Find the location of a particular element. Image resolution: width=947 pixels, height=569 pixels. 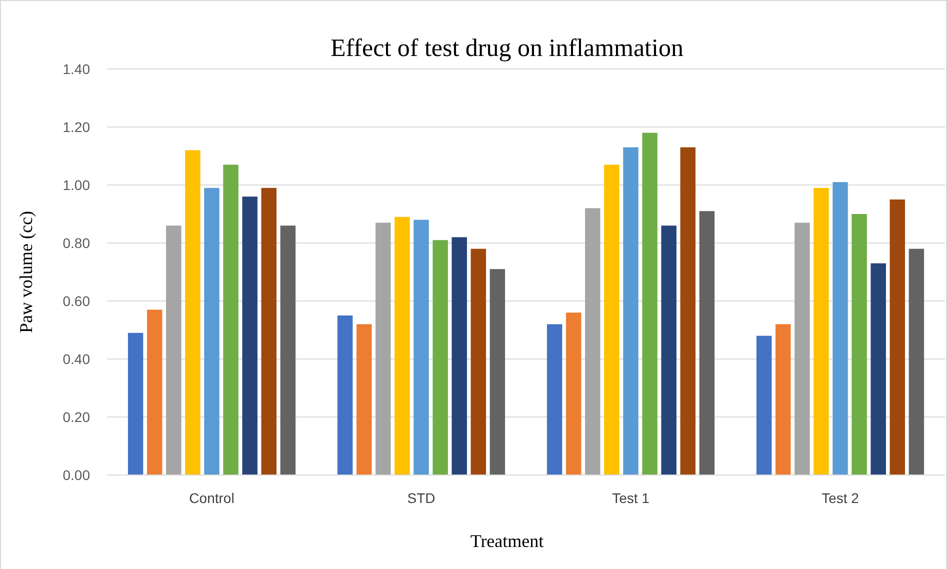

y-tick-label: 0.40 is located at coordinates (76, 358).